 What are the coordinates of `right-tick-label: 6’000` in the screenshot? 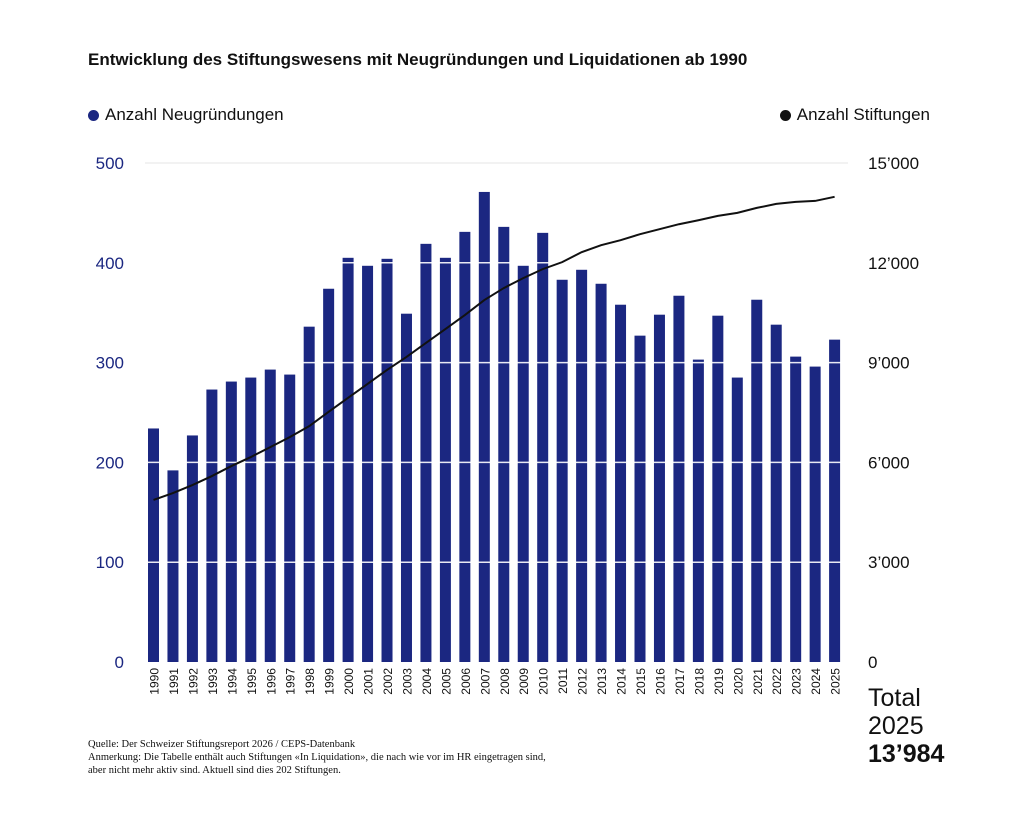 It's located at (889, 462).